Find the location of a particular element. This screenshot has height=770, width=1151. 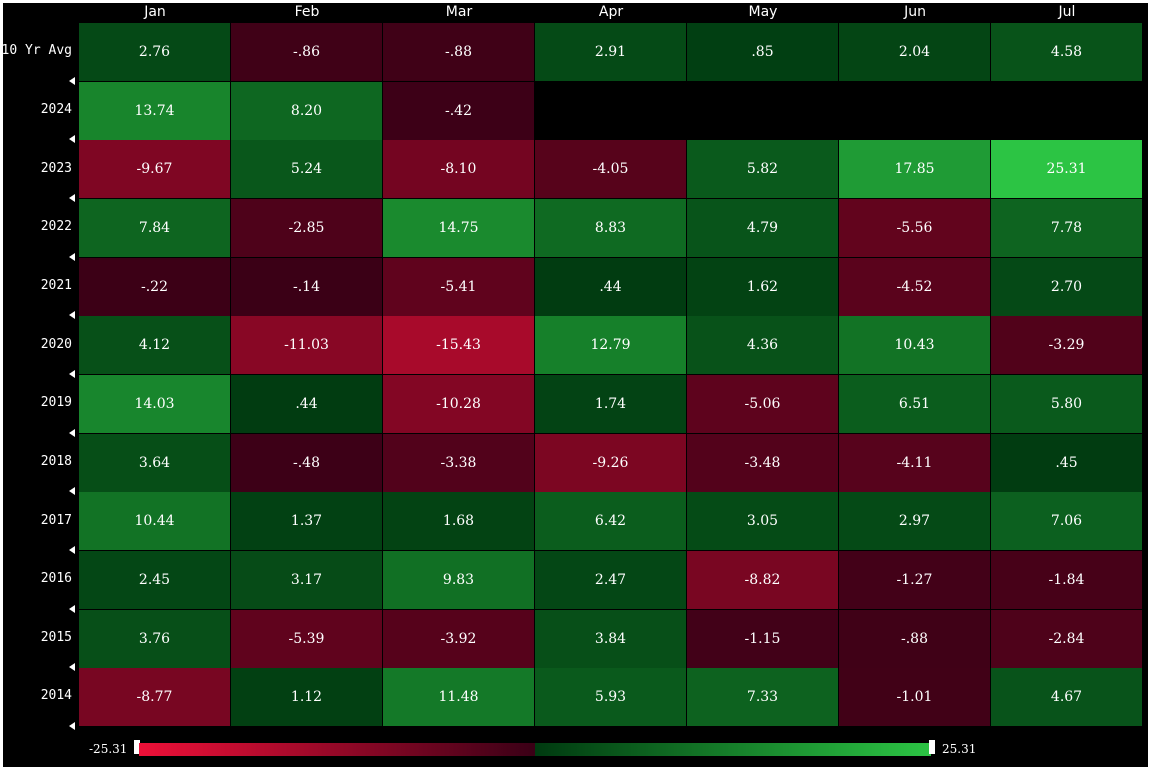

heatmap-cell: 8.20 is located at coordinates (307, 111).